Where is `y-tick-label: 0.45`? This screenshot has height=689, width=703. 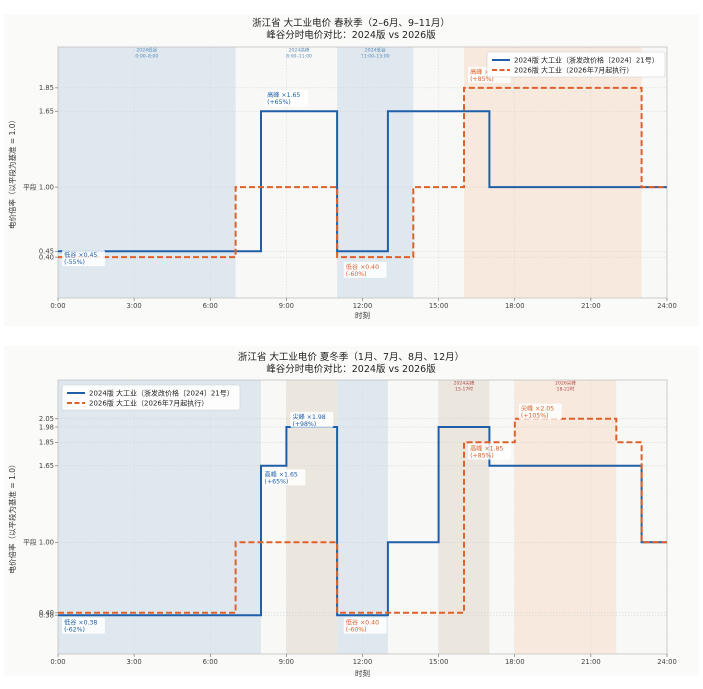 y-tick-label: 0.45 is located at coordinates (46, 252).